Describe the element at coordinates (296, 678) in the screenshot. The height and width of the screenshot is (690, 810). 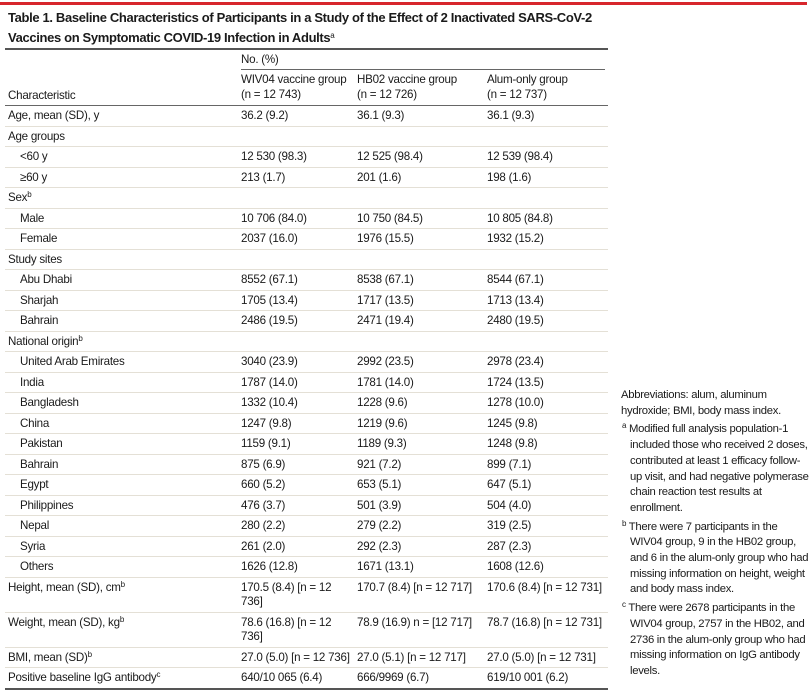
I see `cell-wiv04: 640/10 065 (6.4)` at that location.